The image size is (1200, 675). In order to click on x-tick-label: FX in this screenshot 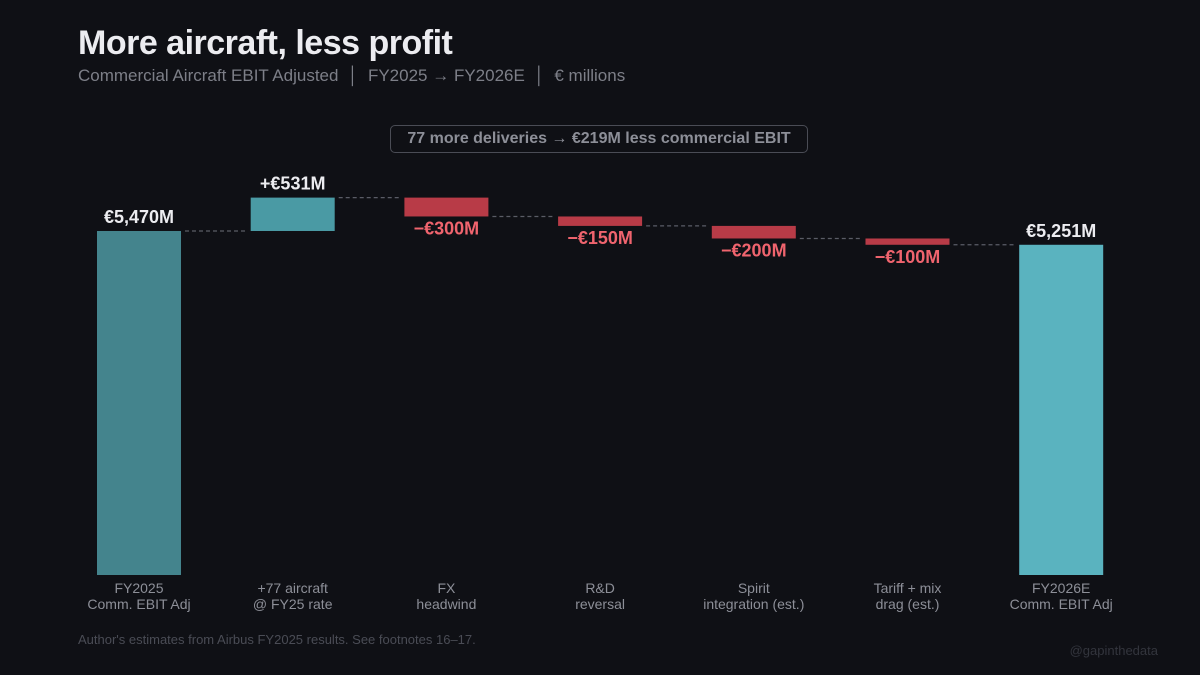, I will do `click(446, 588)`.